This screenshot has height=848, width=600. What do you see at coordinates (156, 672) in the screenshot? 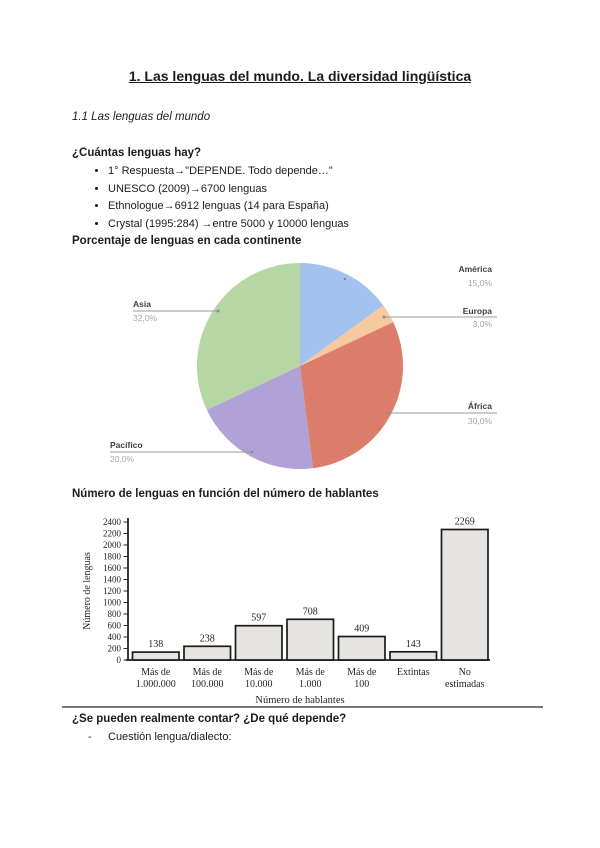
I see `x-category-label-mas-de-1-000-000: Más de` at bounding box center [156, 672].